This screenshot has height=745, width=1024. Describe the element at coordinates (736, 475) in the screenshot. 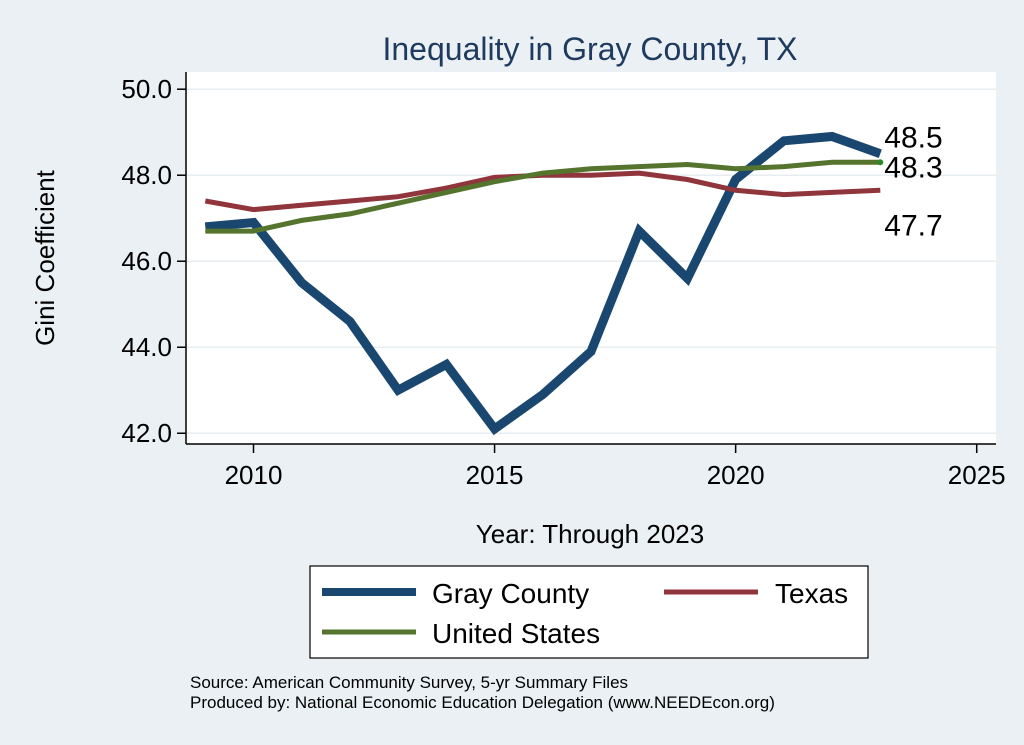

I see `x-tick-label: 2020` at that location.